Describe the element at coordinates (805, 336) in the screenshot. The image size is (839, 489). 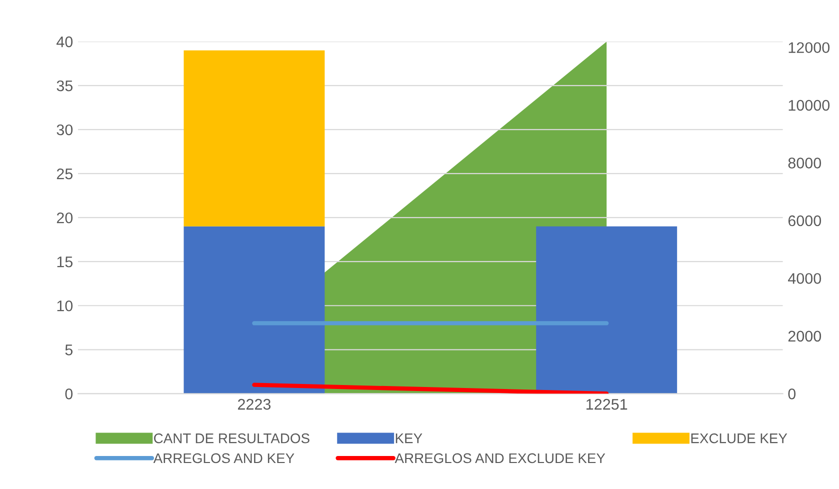
I see `y2-tick-label: 2000` at that location.